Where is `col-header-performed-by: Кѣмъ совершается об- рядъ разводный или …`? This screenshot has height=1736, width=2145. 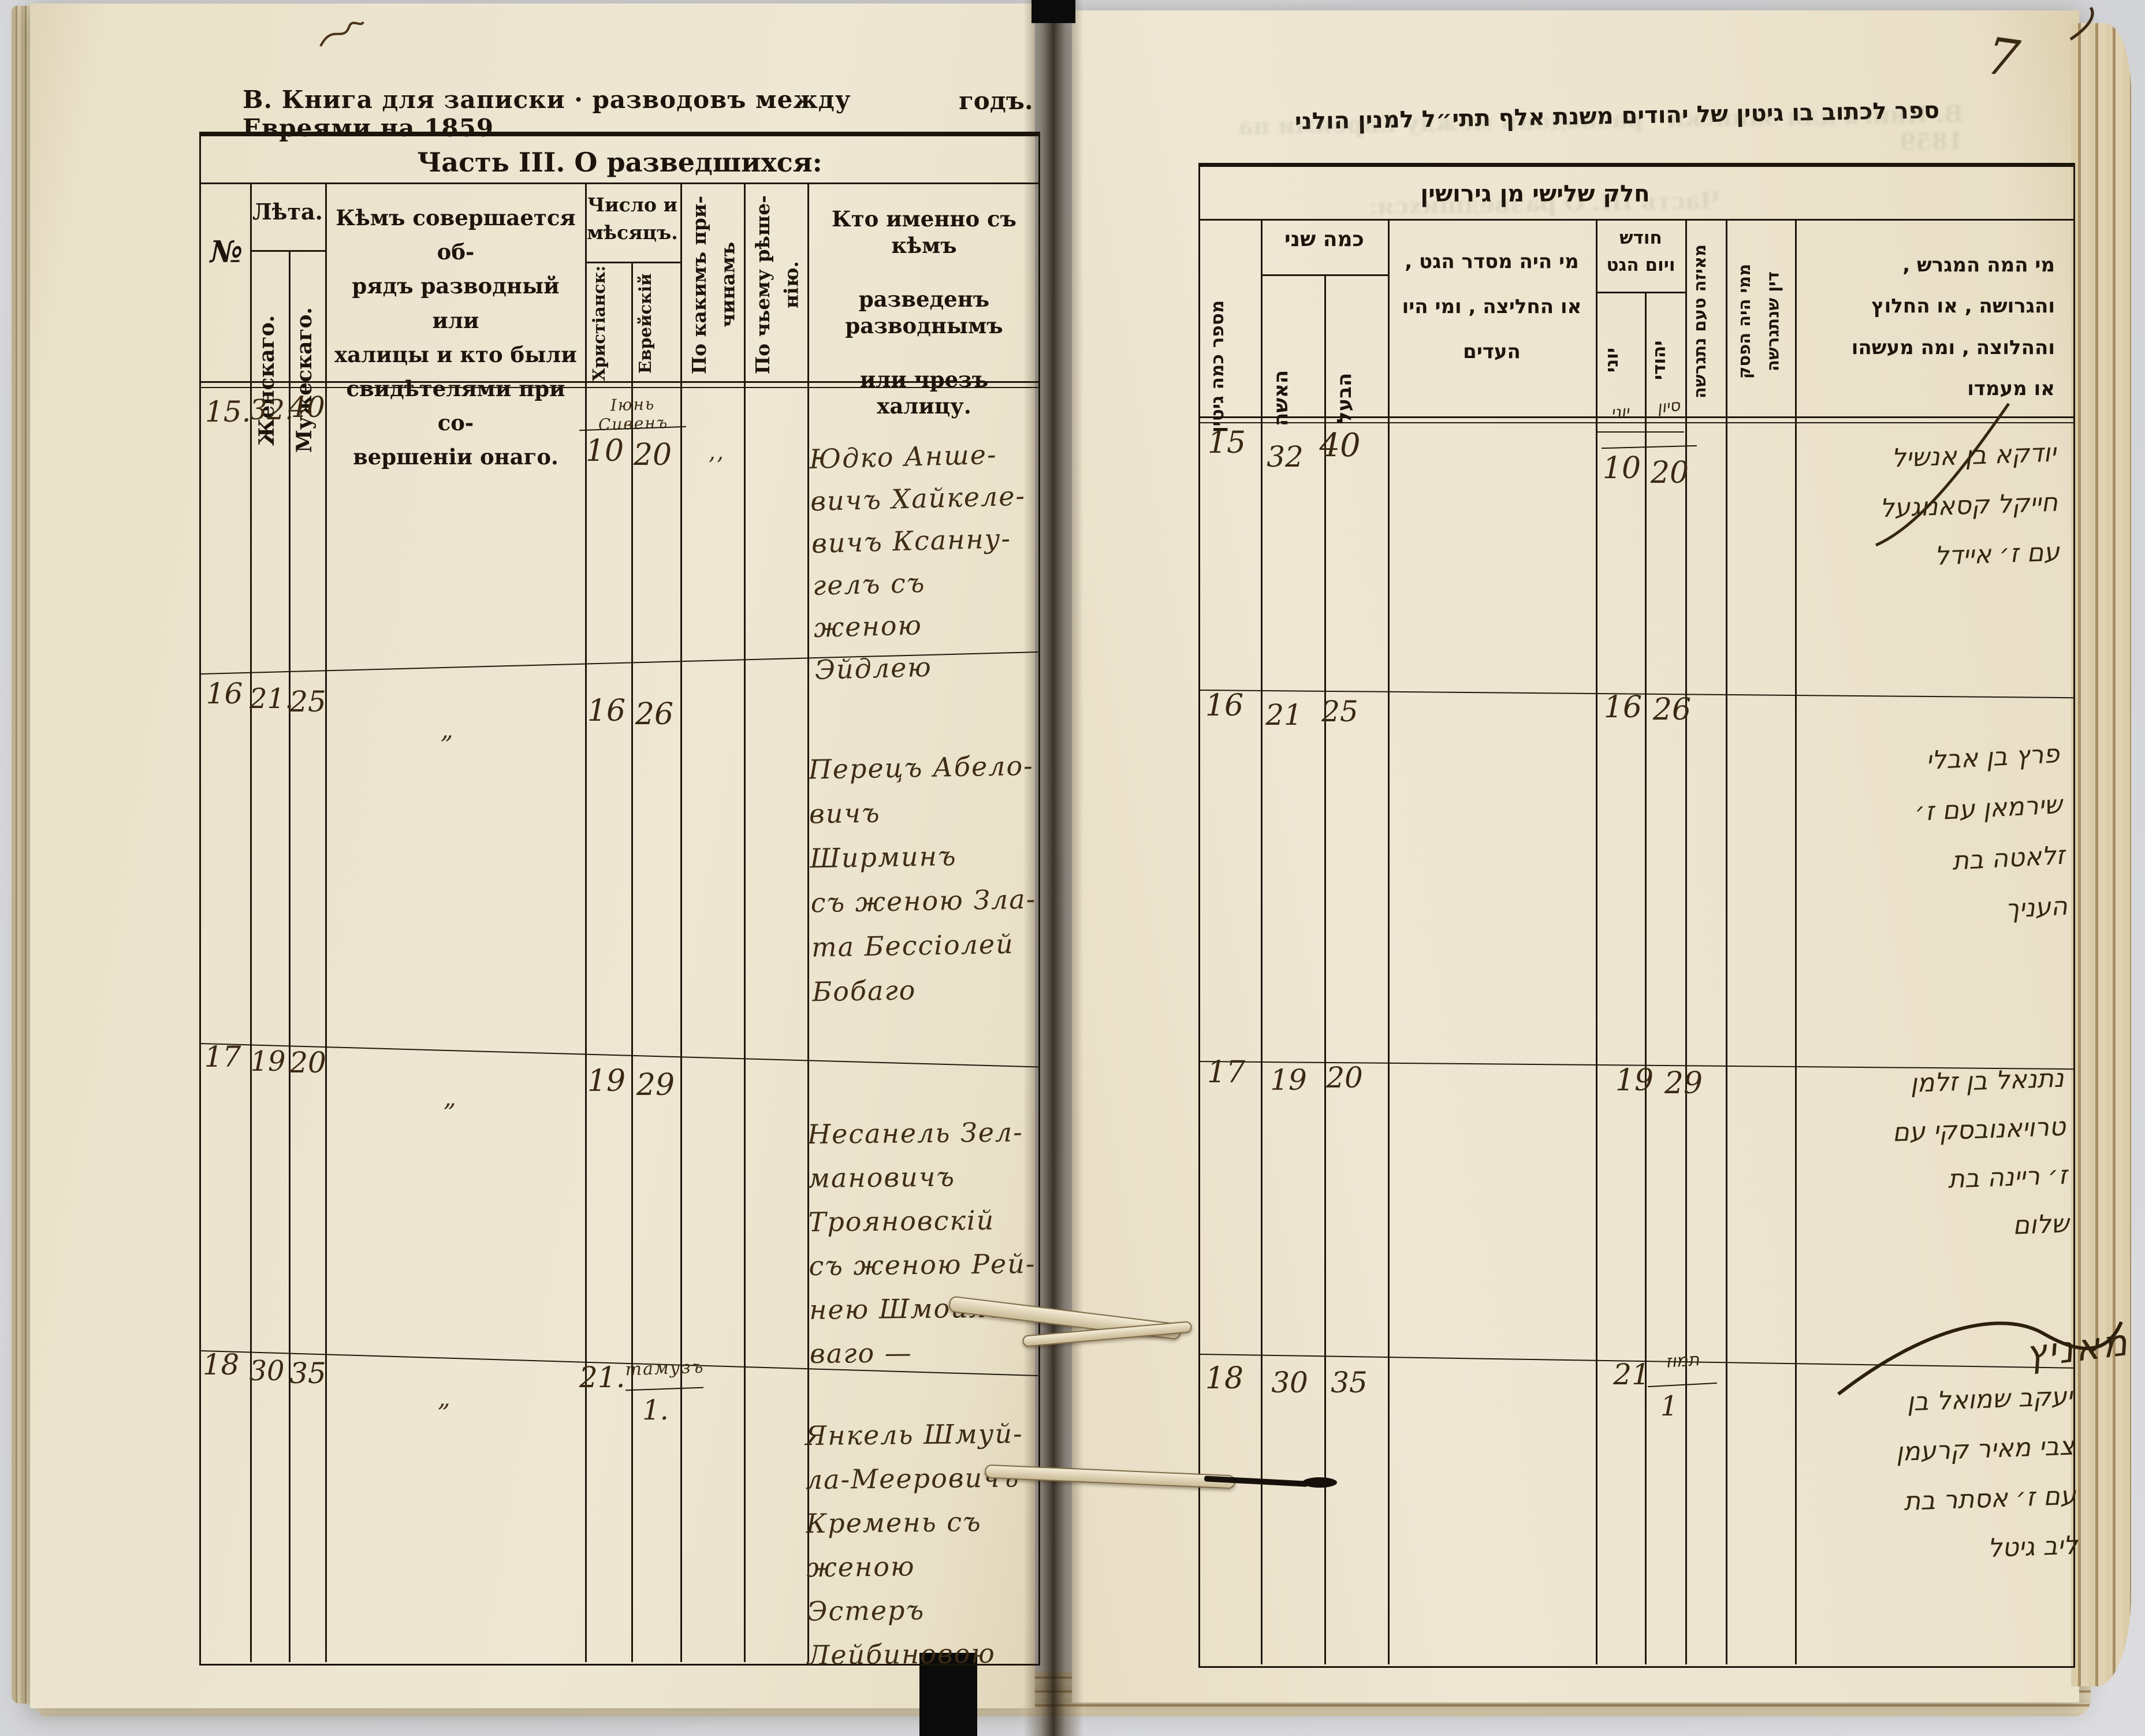
col-header-performed-by: Кѣмъ совершается об- рядъ разводный или … is located at coordinates (455, 338).